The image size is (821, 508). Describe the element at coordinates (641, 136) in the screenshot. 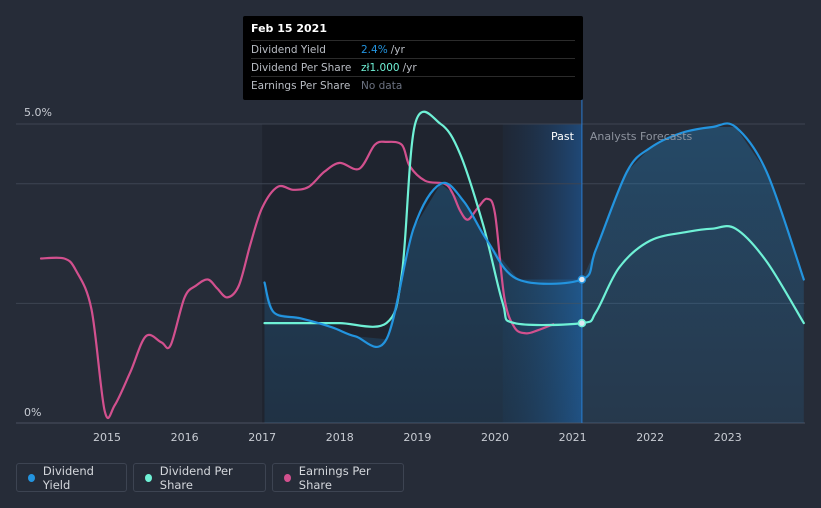

I see `forecast-label: Analysts Forecasts` at that location.